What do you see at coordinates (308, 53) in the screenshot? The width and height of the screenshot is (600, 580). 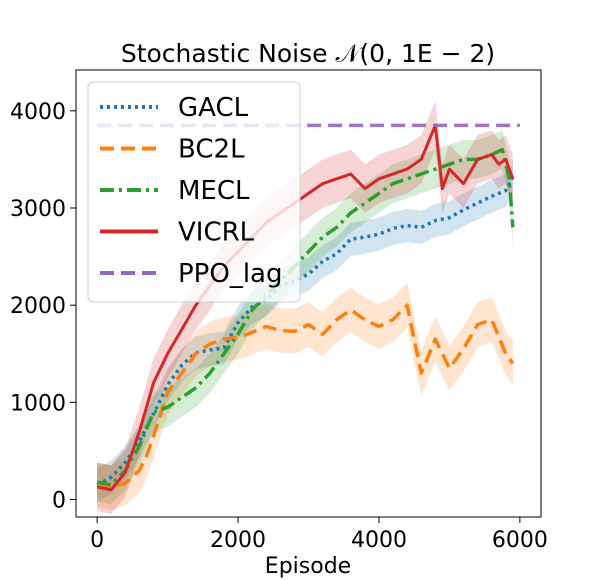 I see `chart-title: Stochastic Noise 𝒩(0, 1E − 2)` at bounding box center [308, 53].